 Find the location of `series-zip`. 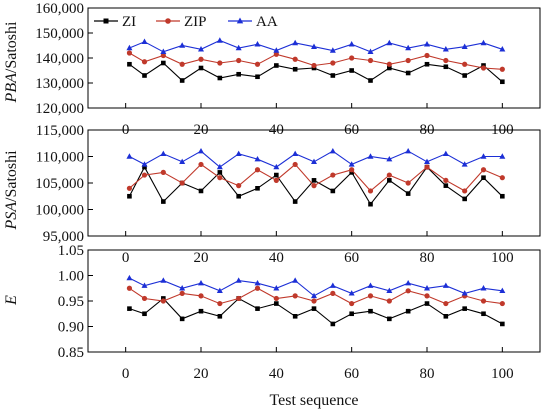

series-zip is located at coordinates (315, 61).